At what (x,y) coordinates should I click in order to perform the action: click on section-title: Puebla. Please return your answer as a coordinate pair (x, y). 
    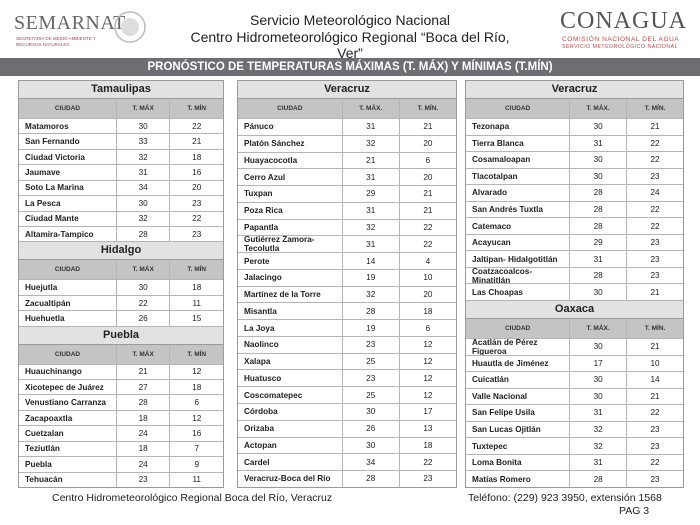
    Looking at the image, I should click on (121, 335).